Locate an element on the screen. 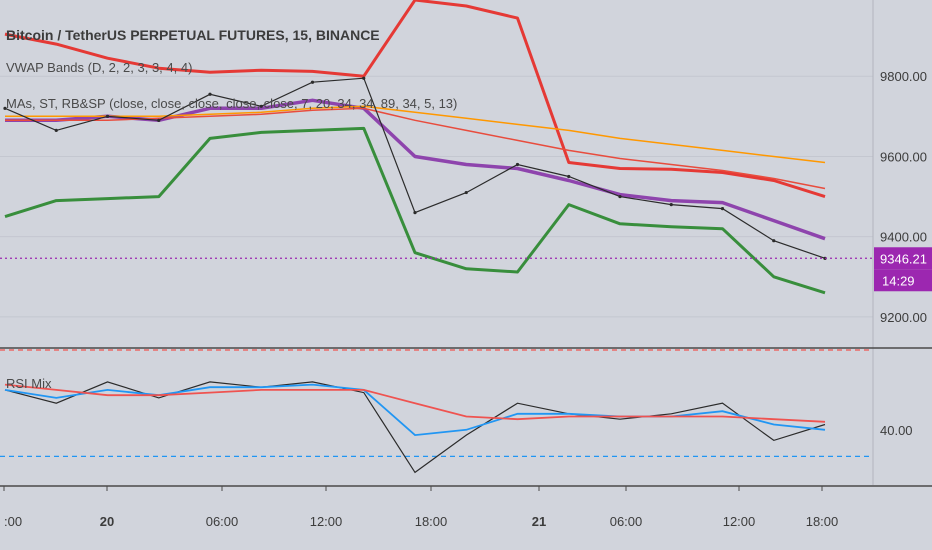 The image size is (932, 550). last-price-badge is located at coordinates (903, 258).